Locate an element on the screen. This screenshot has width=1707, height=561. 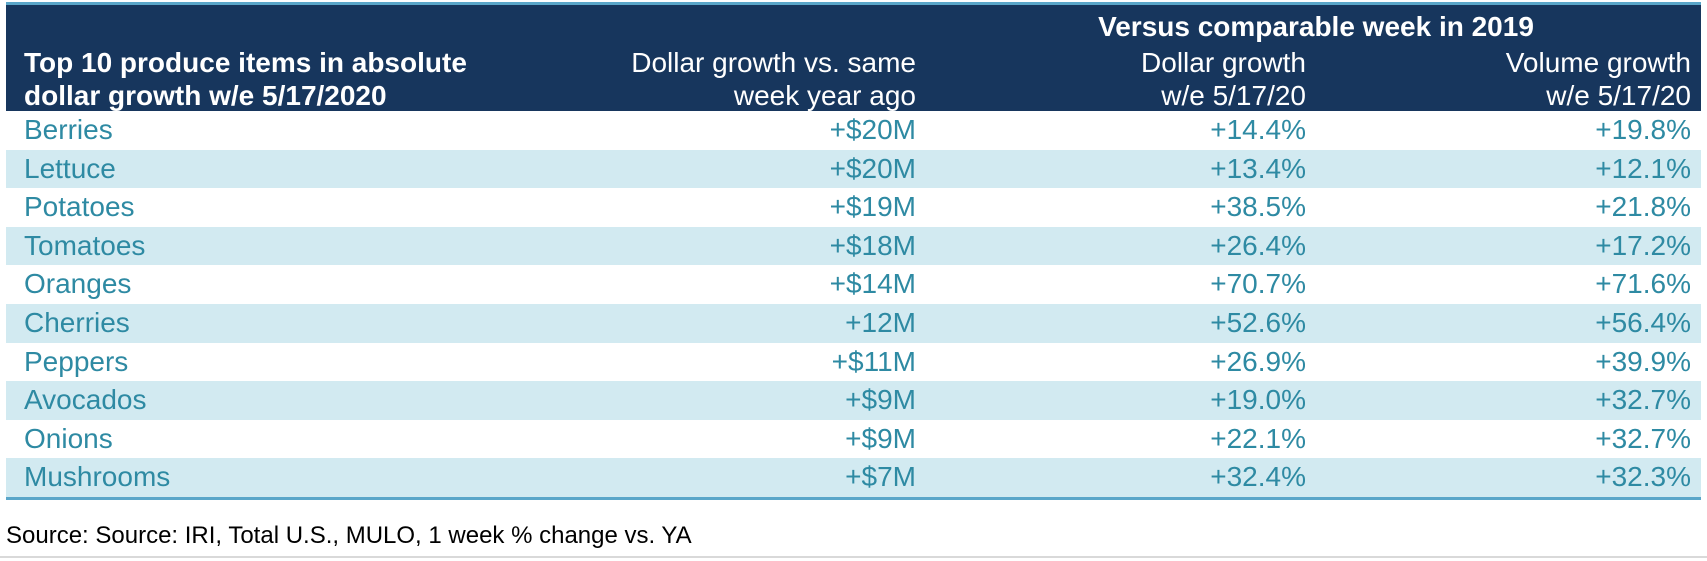
table-row: Potatoes +$19M +38.5% +21.8% is located at coordinates (853, 207).